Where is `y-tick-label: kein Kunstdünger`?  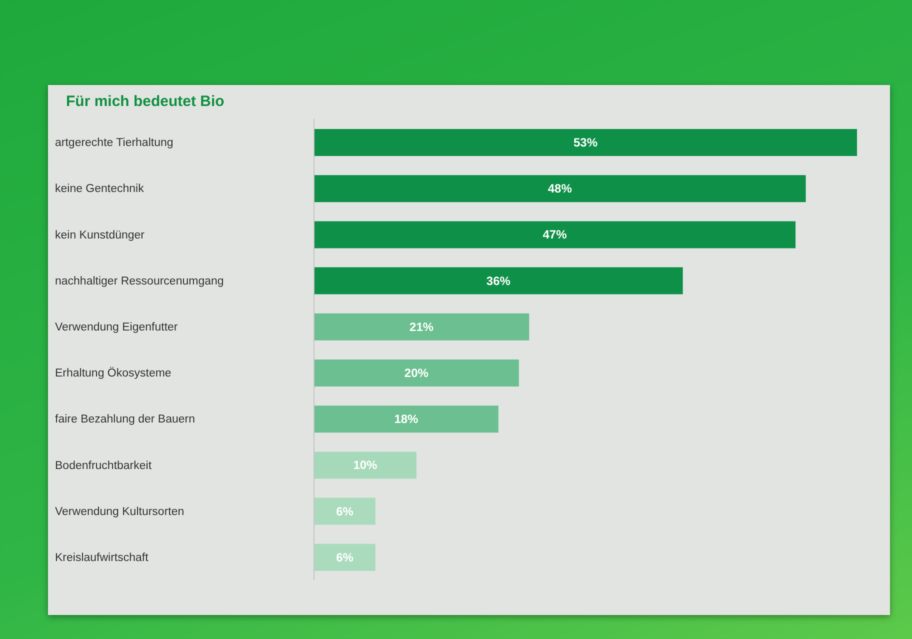
y-tick-label: kein Kunstdünger is located at coordinates (100, 235).